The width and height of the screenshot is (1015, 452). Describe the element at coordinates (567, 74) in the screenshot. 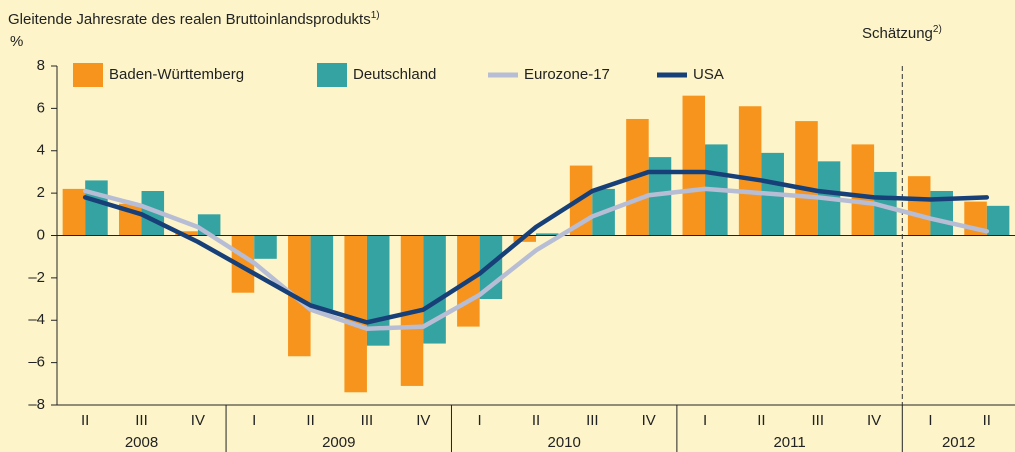

I see `legend-label: Eurozone-17` at that location.